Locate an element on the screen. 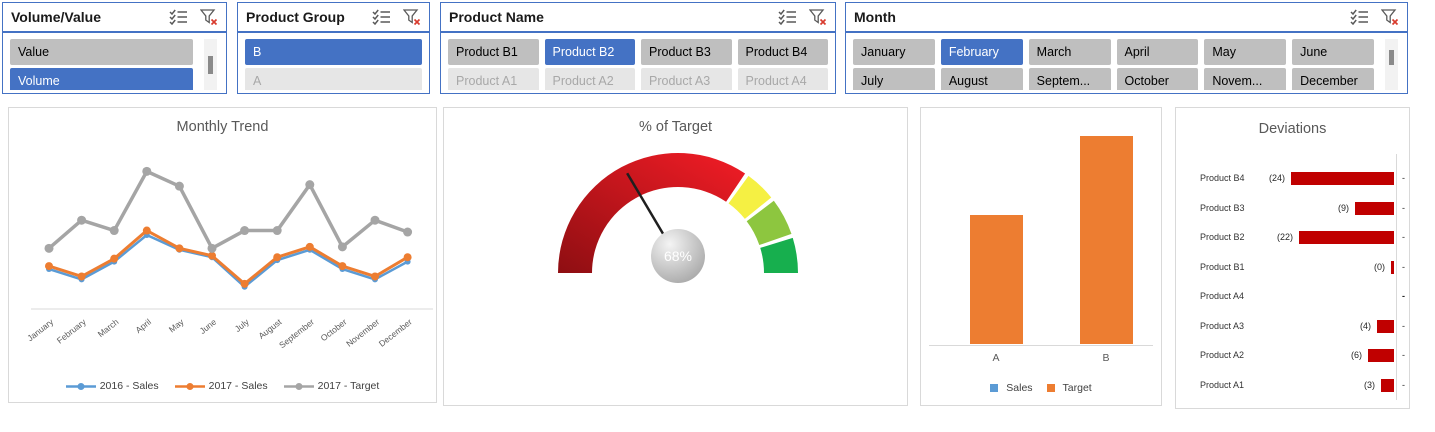  slicer-item-product-a3: Product A3 is located at coordinates (686, 79).